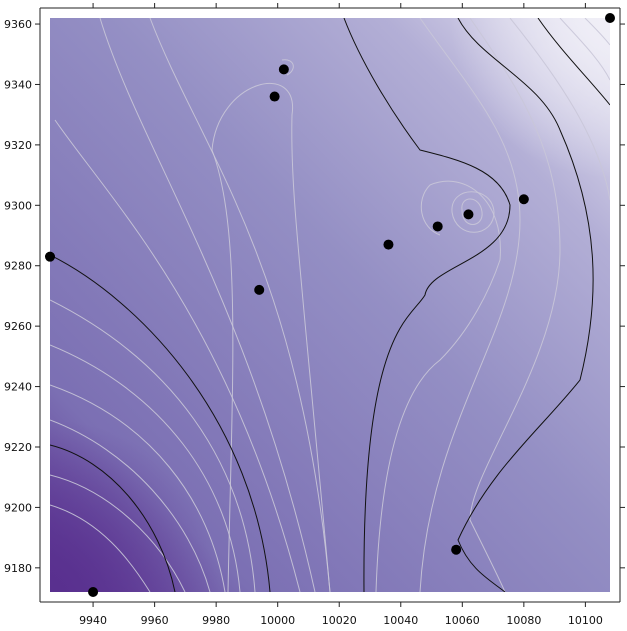 The height and width of the screenshot is (631, 627). I want to click on y-tick-label: 9300, so click(18, 205).